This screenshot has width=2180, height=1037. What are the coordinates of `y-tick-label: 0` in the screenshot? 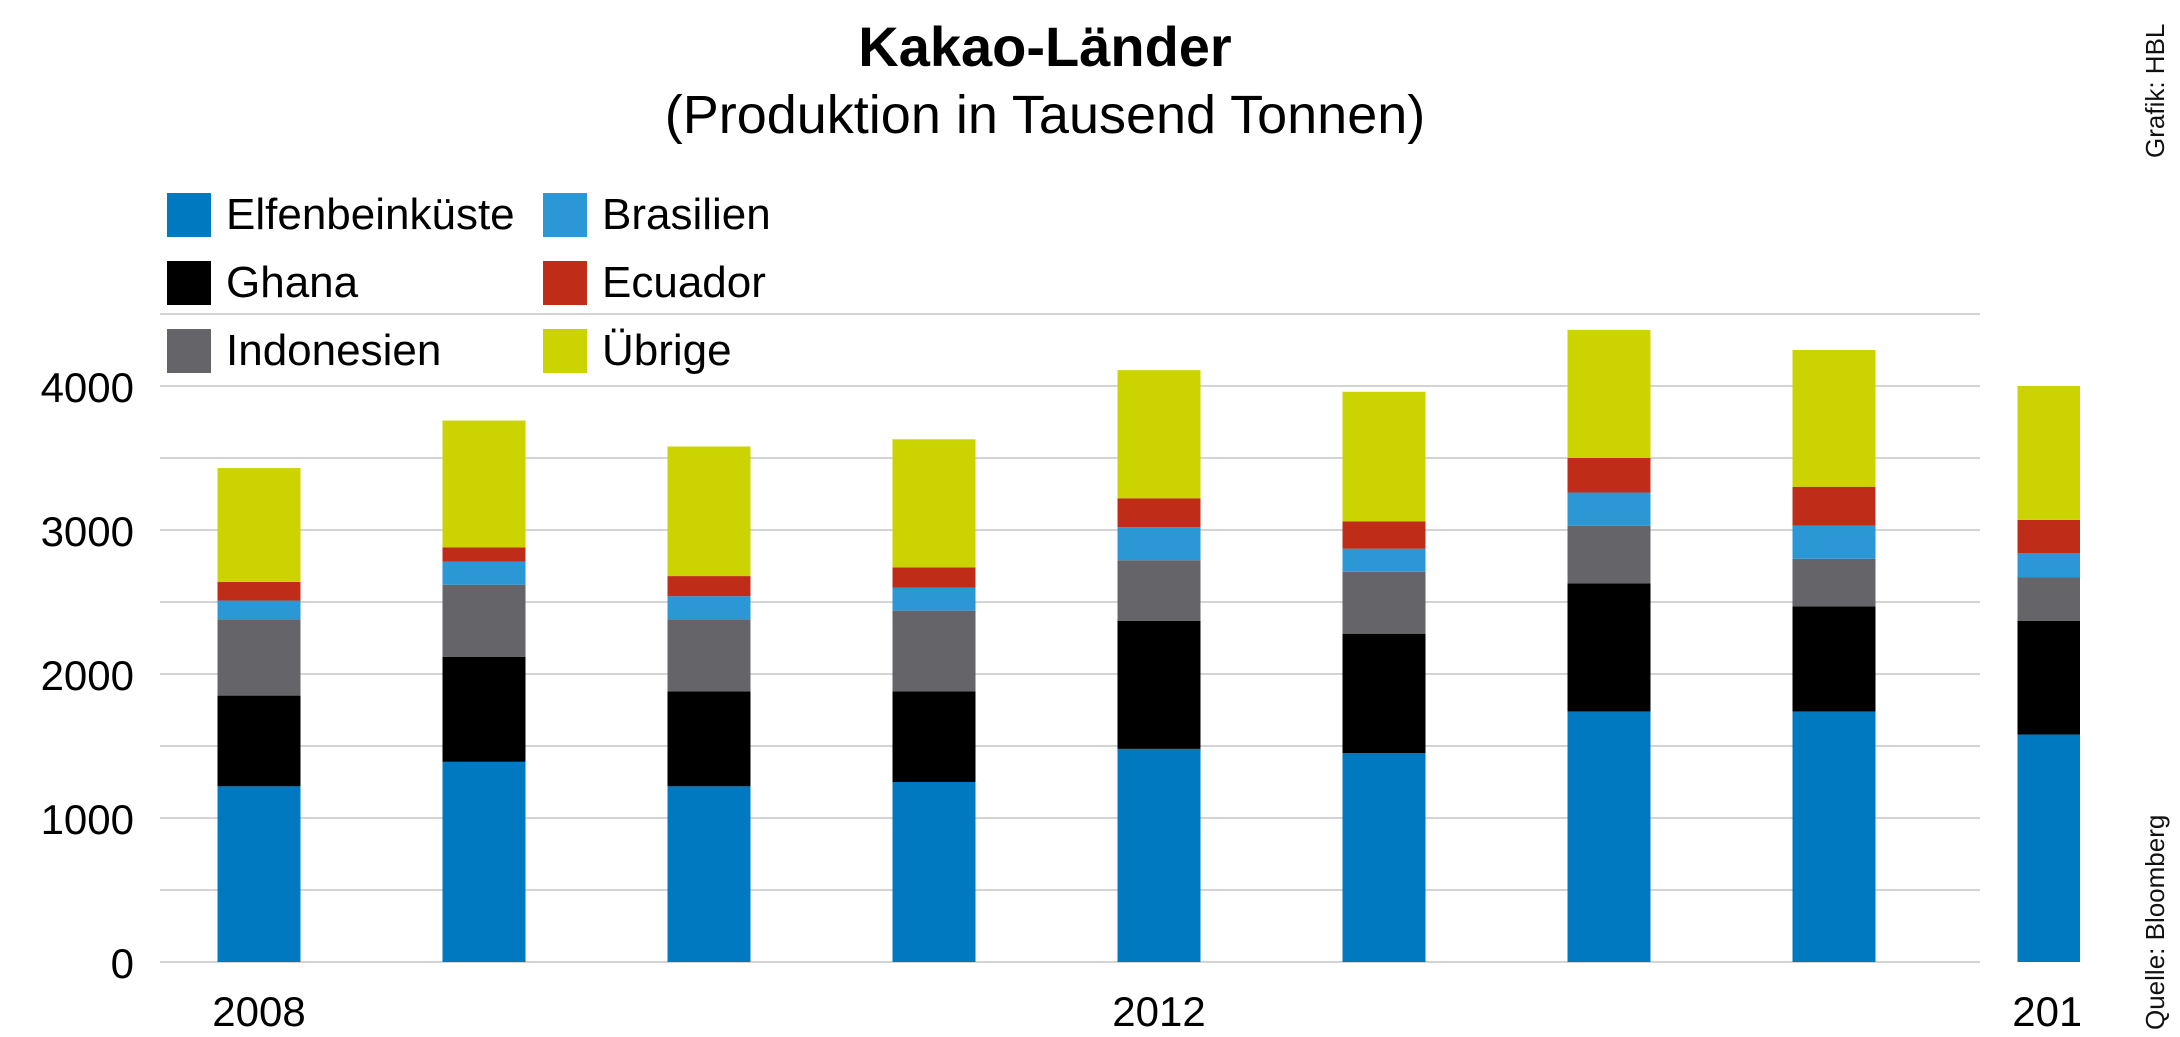 It's located at (122, 963).